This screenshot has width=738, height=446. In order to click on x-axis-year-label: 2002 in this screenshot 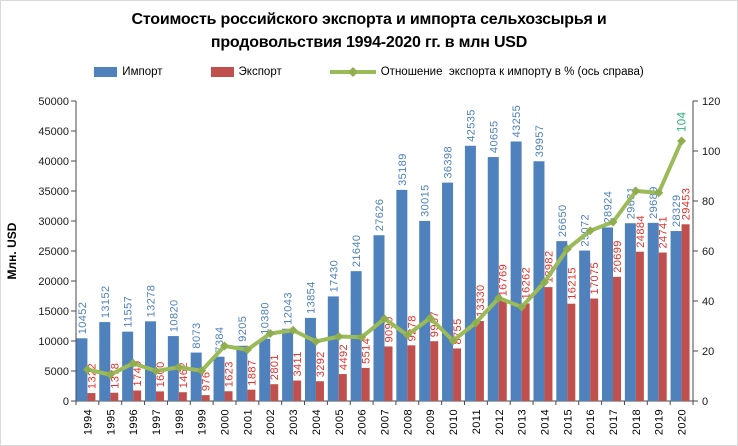, I will do `click(271, 422)`.